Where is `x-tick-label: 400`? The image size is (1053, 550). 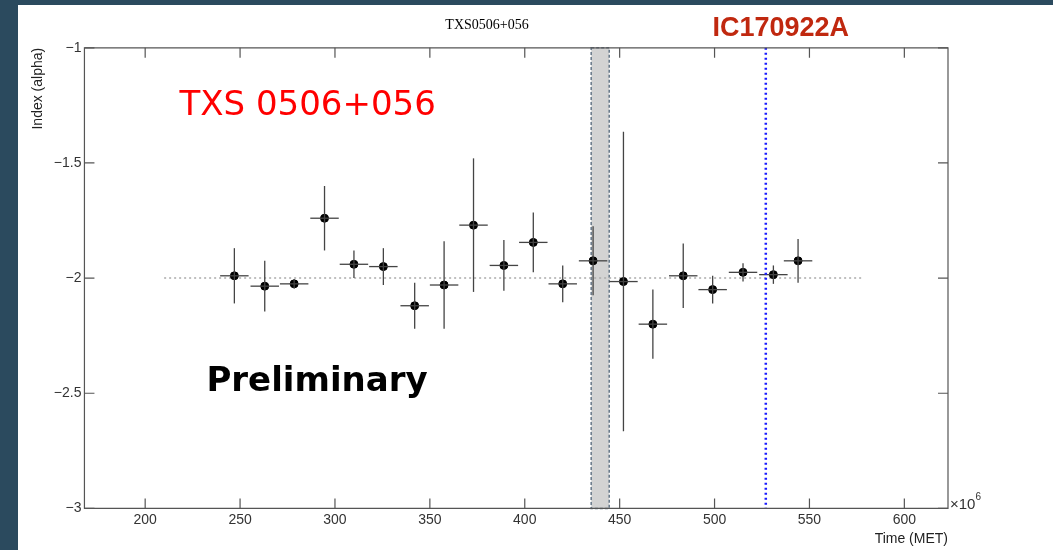 x-tick-label: 400 is located at coordinates (525, 518).